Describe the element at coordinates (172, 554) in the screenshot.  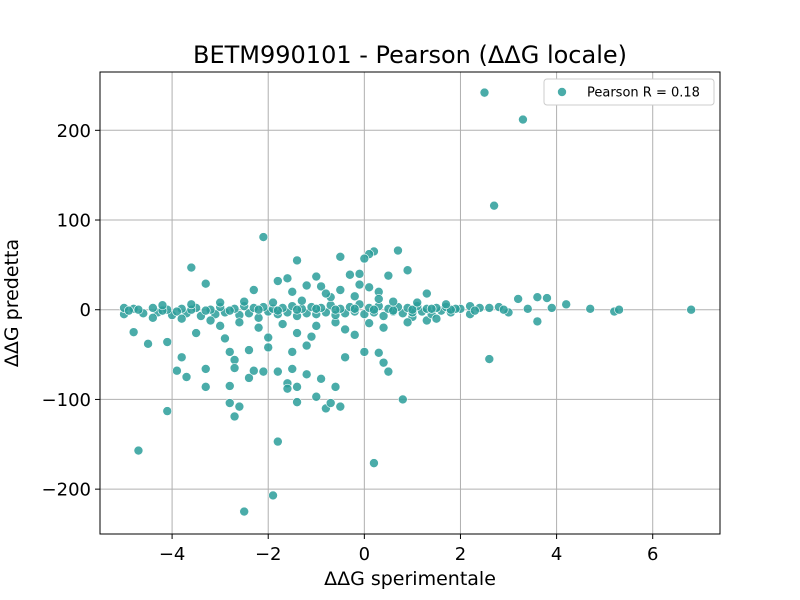
I see `x-tick-label: −4` at that location.